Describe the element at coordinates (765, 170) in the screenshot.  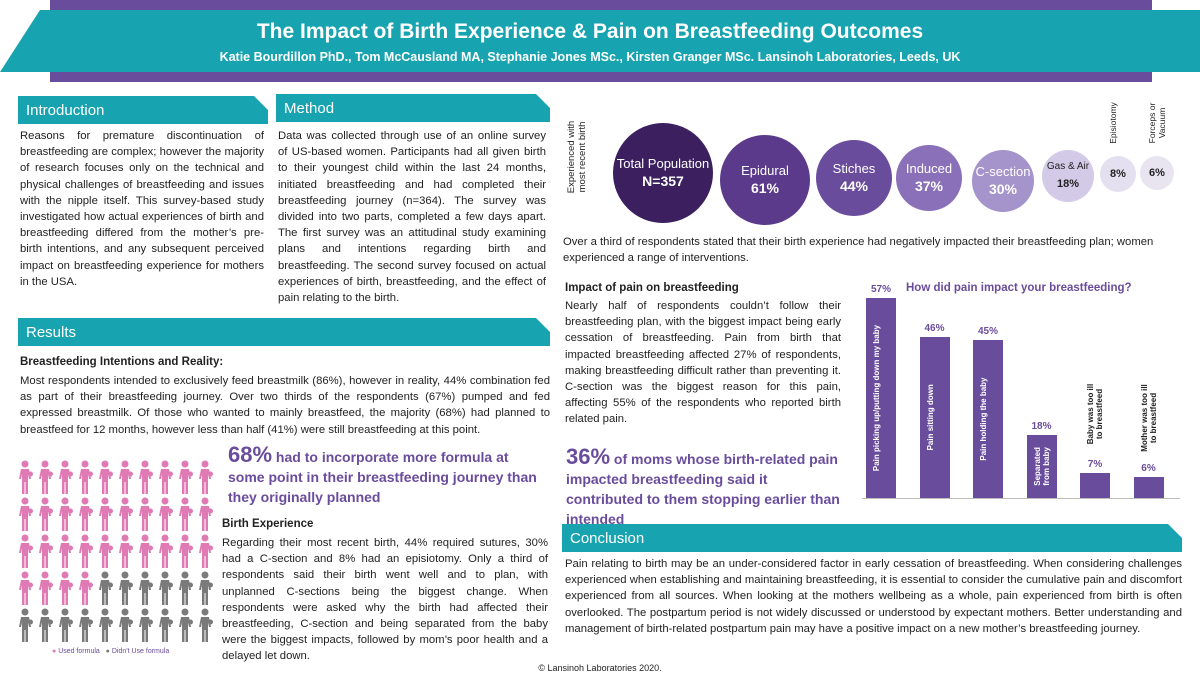
I see `circle-label: Epidural` at that location.